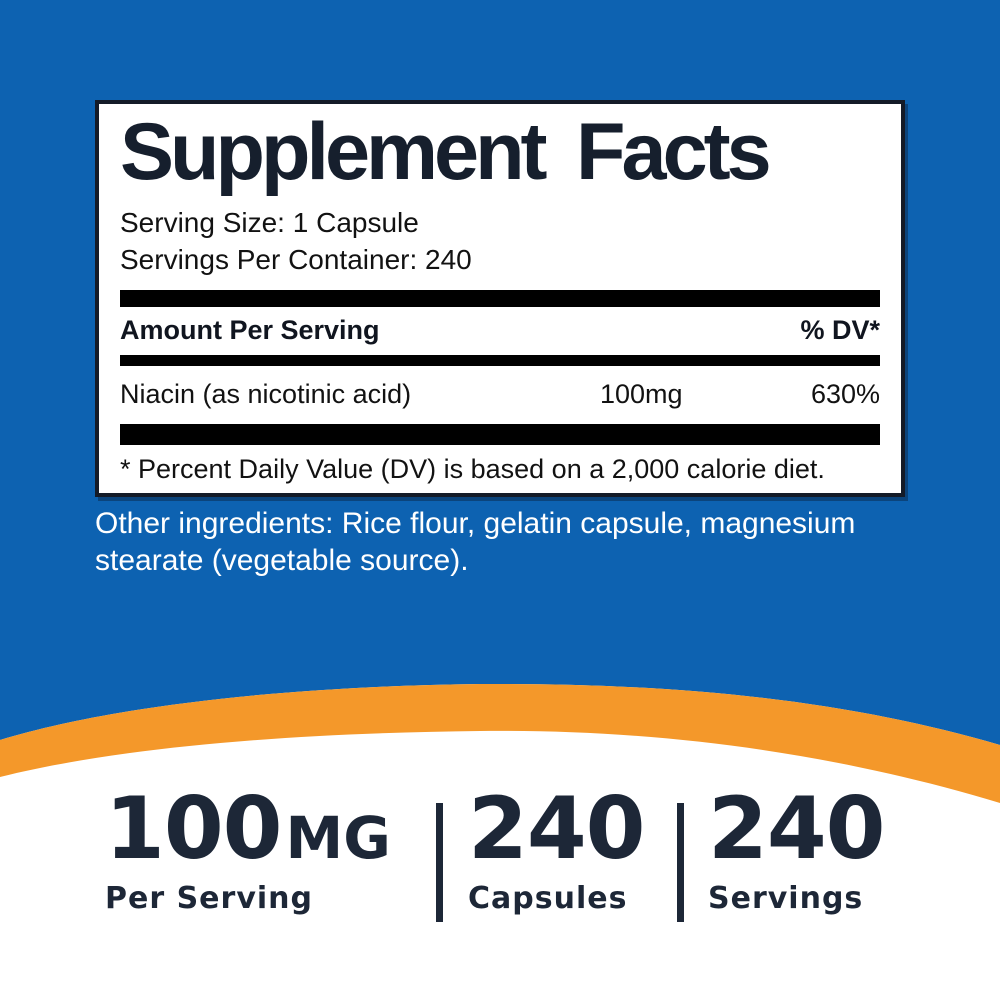 The image size is (1000, 1000). I want to click on stat-value-row: 100 MG, so click(248, 829).